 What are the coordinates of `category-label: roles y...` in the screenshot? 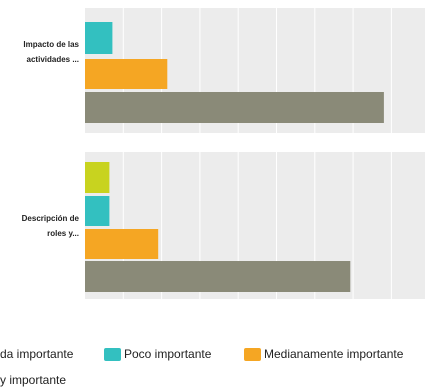 It's located at (63, 233).